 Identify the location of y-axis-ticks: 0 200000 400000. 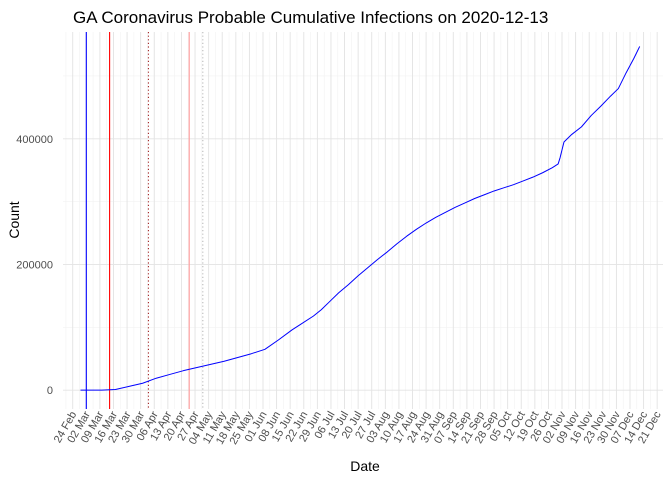
(34, 265).